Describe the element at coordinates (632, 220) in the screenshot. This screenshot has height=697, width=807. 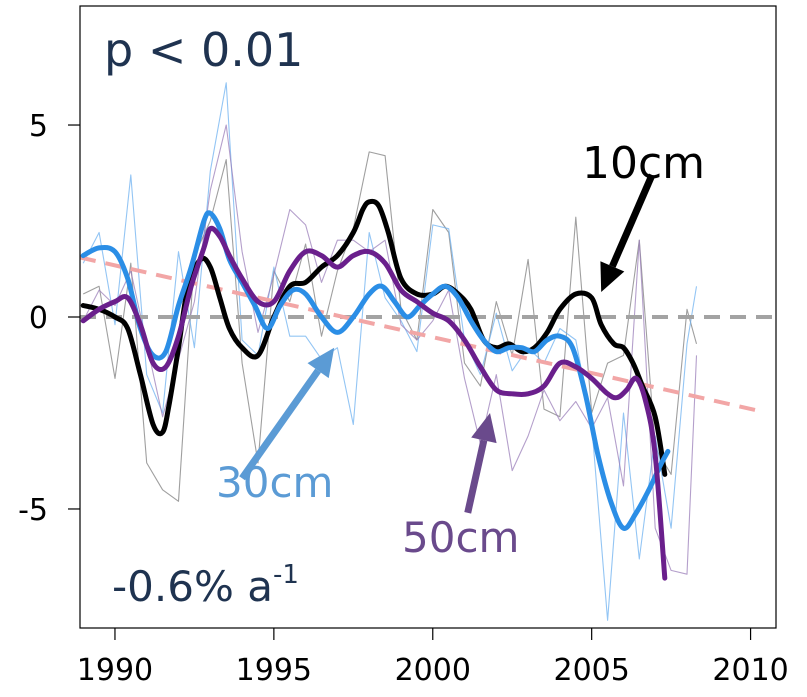
I see `arrow-shaft-10cm` at that location.